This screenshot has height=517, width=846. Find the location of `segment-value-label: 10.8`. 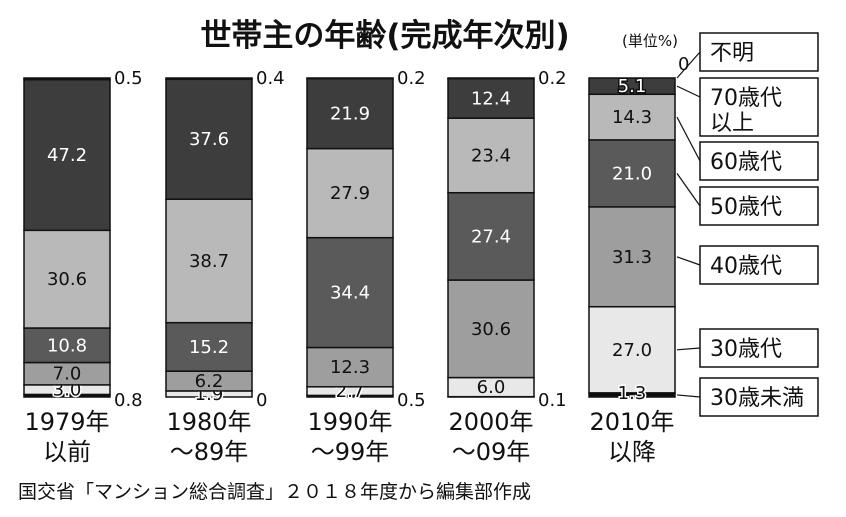

segment-value-label: 10.8 is located at coordinates (67, 345).